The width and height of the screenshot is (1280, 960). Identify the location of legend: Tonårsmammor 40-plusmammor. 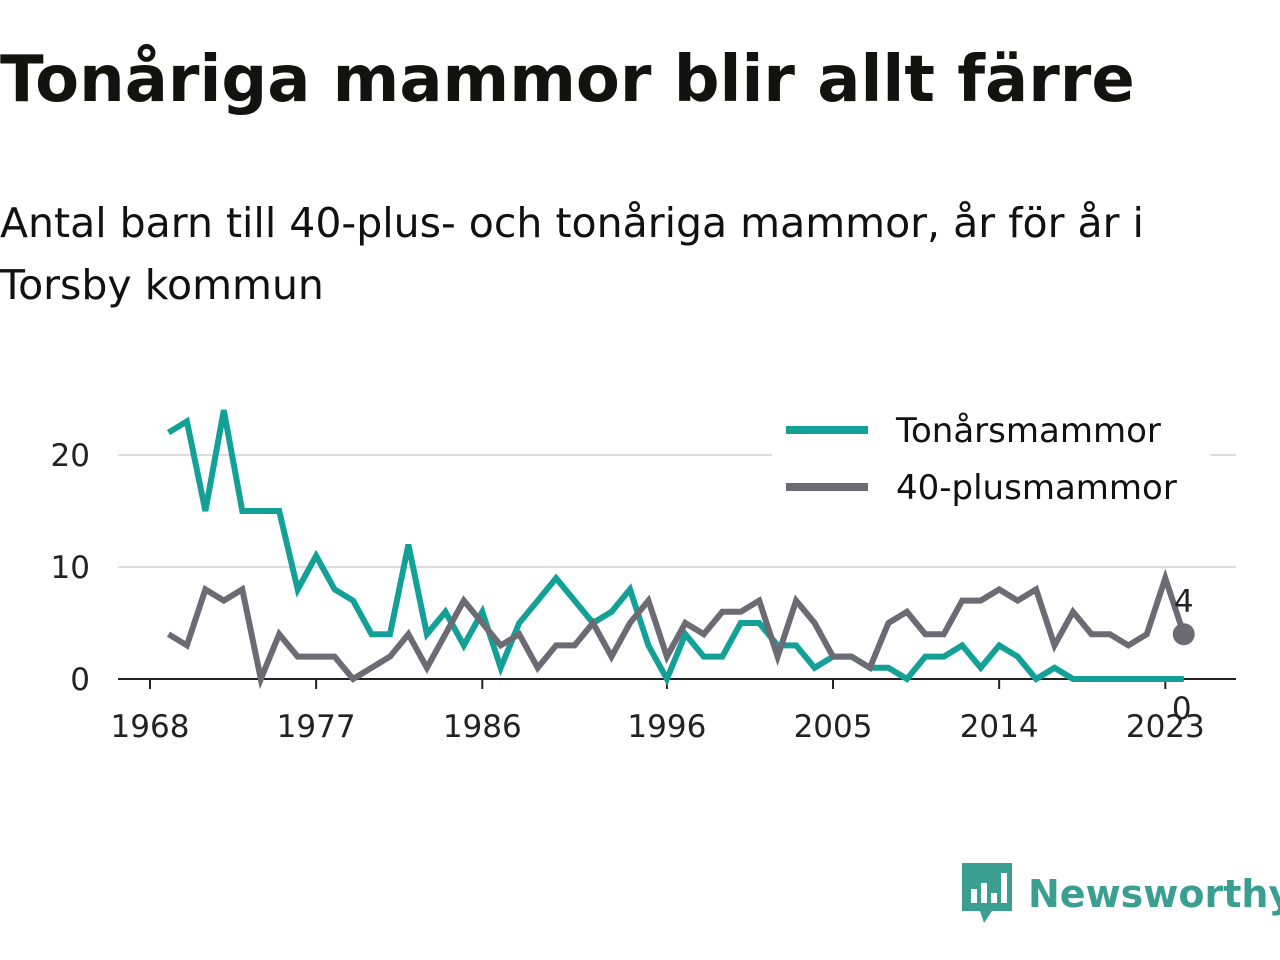
(991, 460).